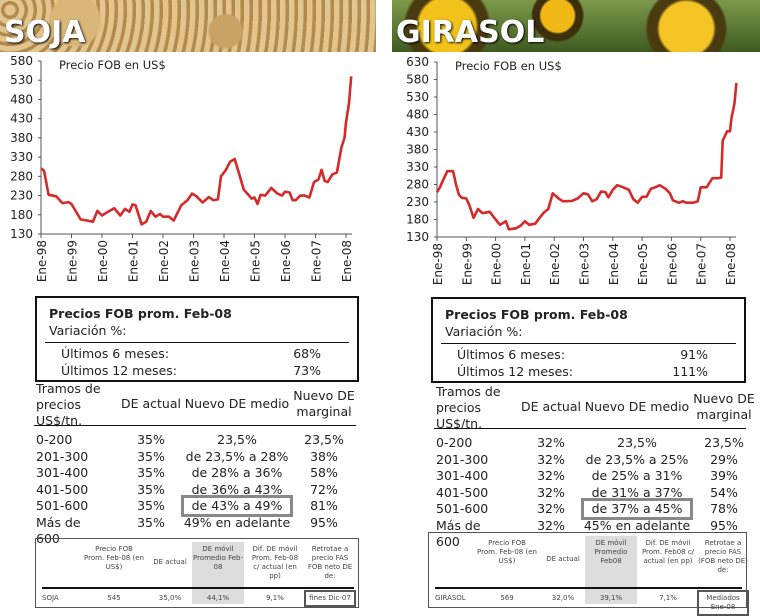 Image resolution: width=760 pixels, height=616 pixels. I want to click on x-tick-label: Ene-05, so click(256, 261).